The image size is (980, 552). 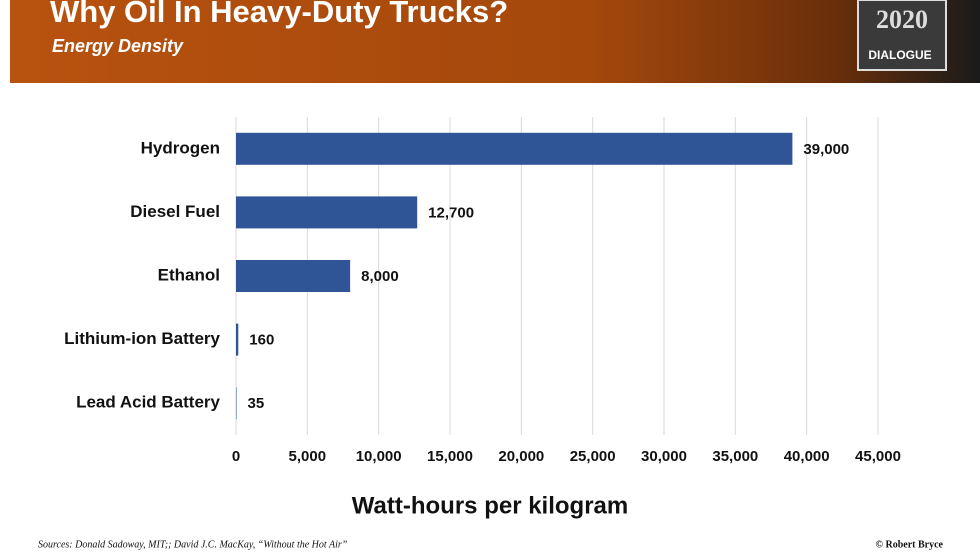 What do you see at coordinates (826, 149) in the screenshot?
I see `value-label: 39,000` at bounding box center [826, 149].